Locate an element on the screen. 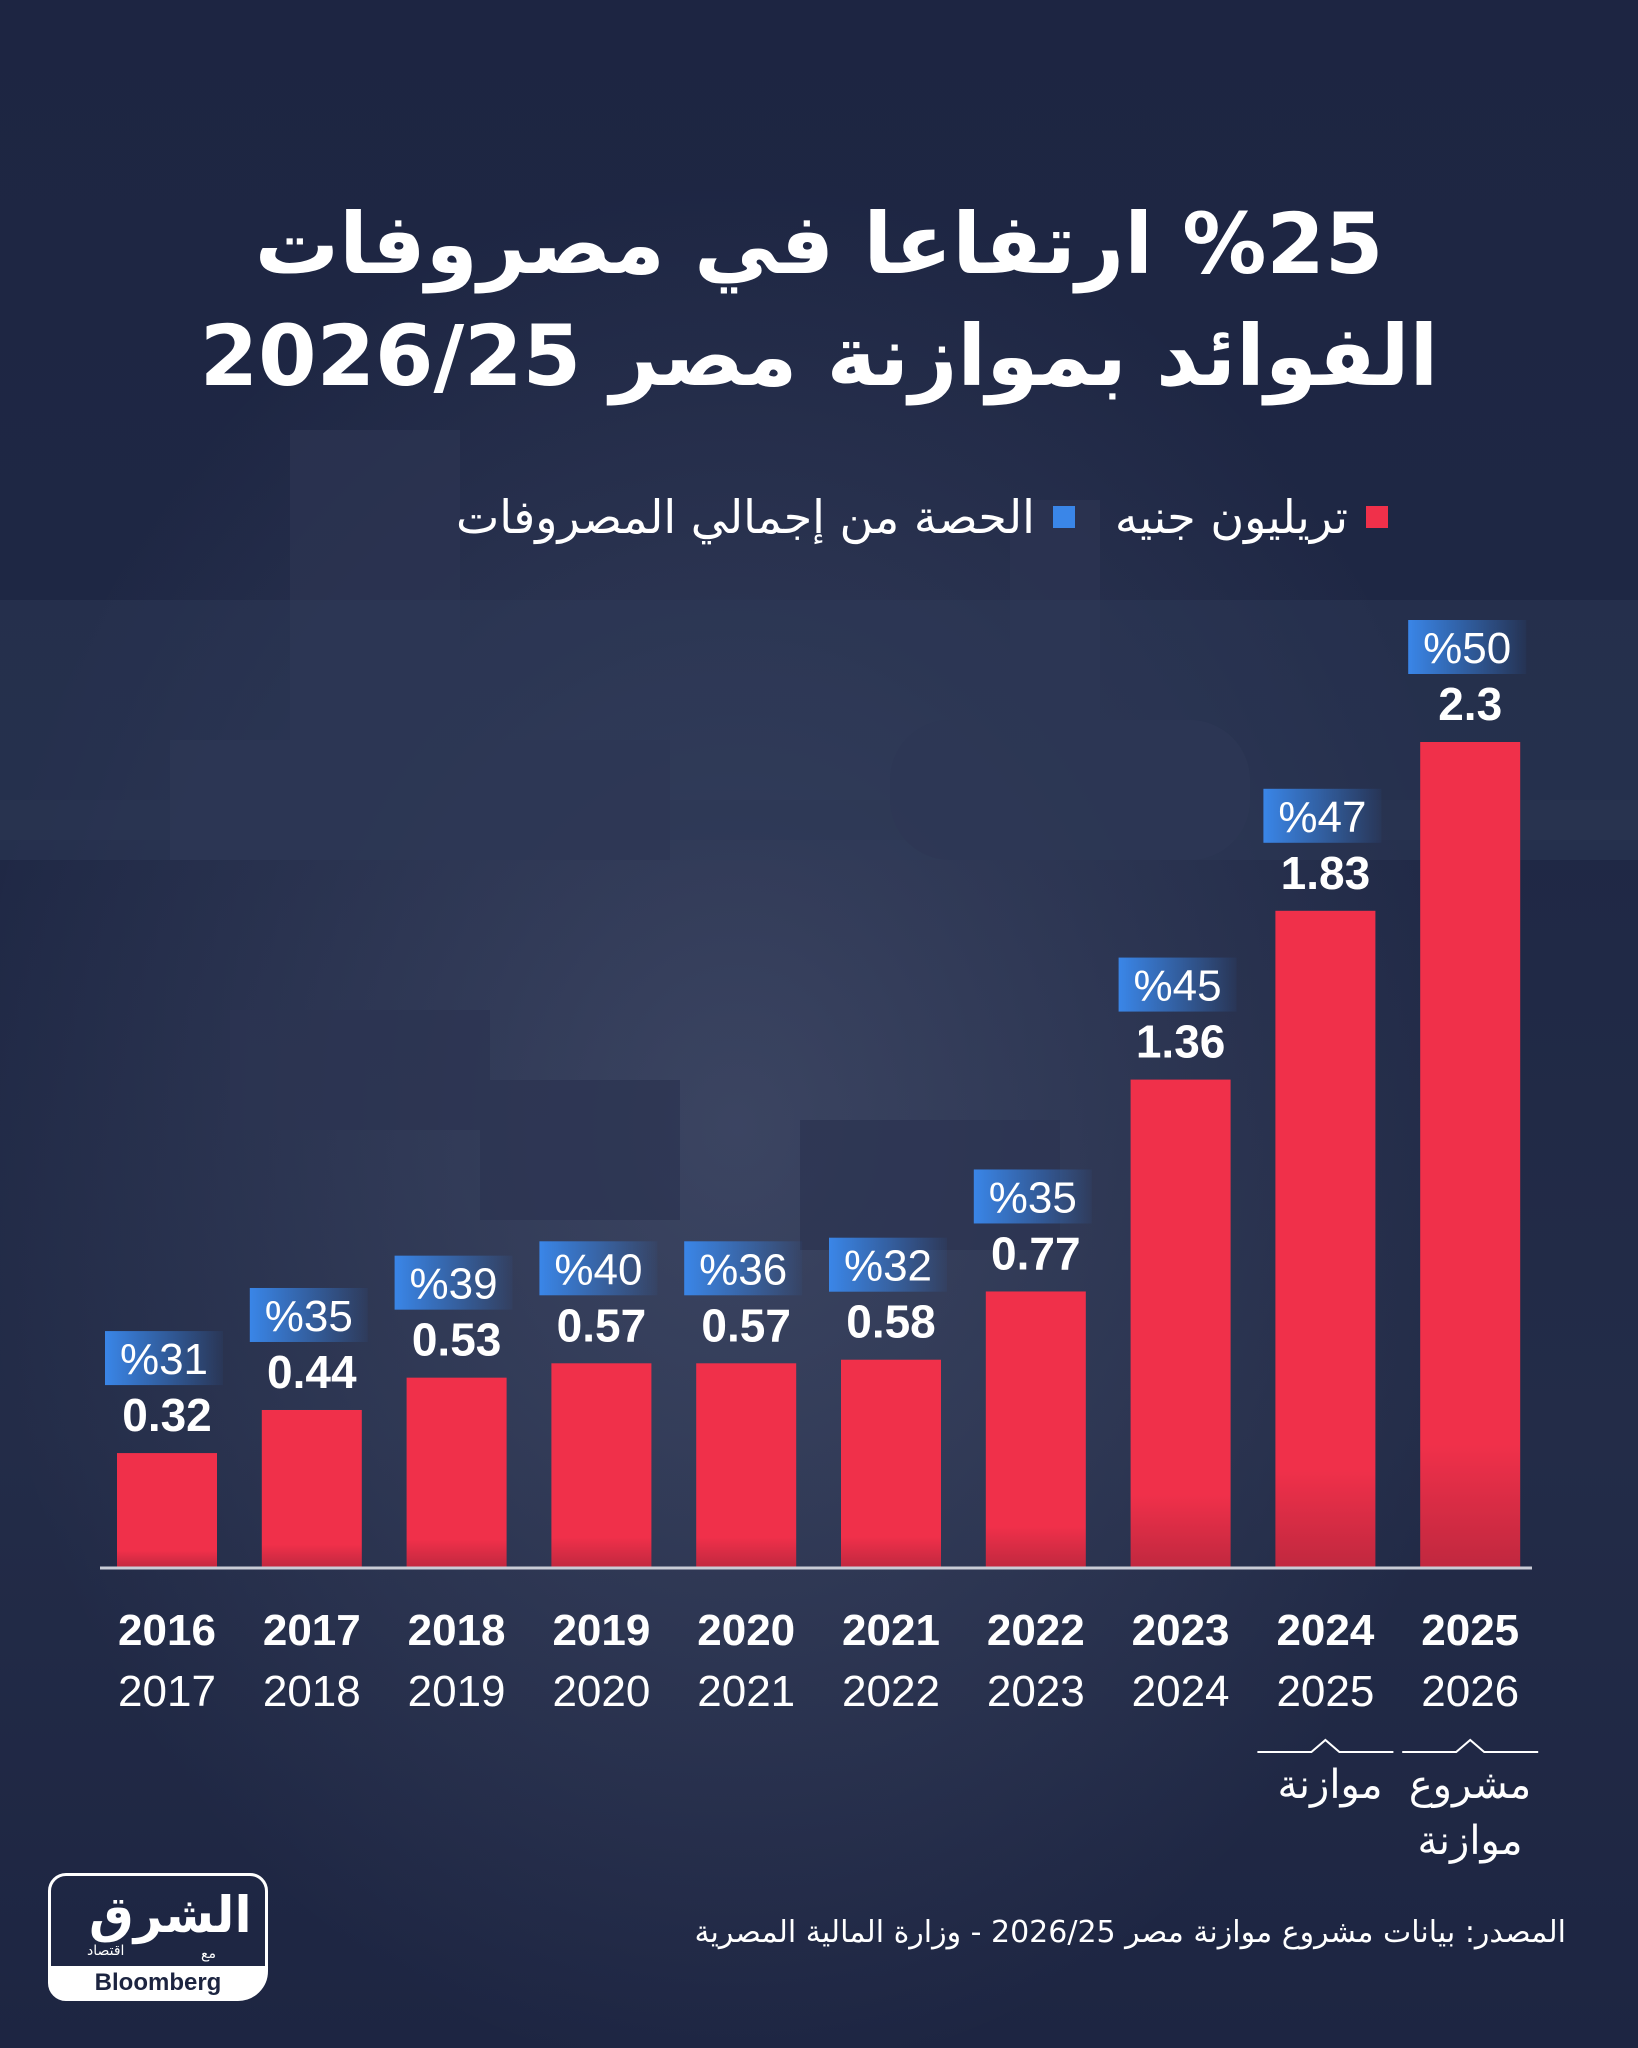  note-draft-line1: مشروع is located at coordinates (1470, 1785).